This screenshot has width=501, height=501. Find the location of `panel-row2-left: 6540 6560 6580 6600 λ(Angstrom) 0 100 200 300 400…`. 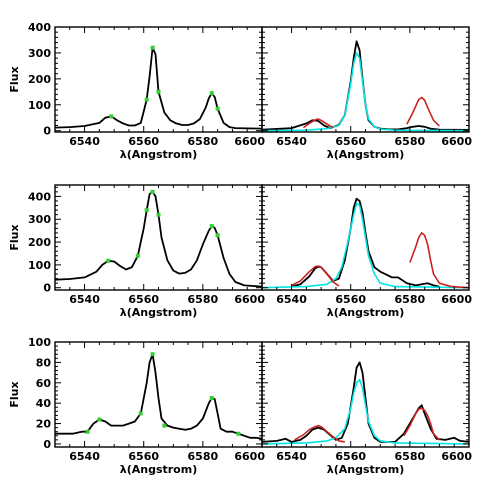

panel-row2-left: 6540 6560 6580 6600 λ(Angstrom) 0 100 200 300 400… is located at coordinates (136, 251).